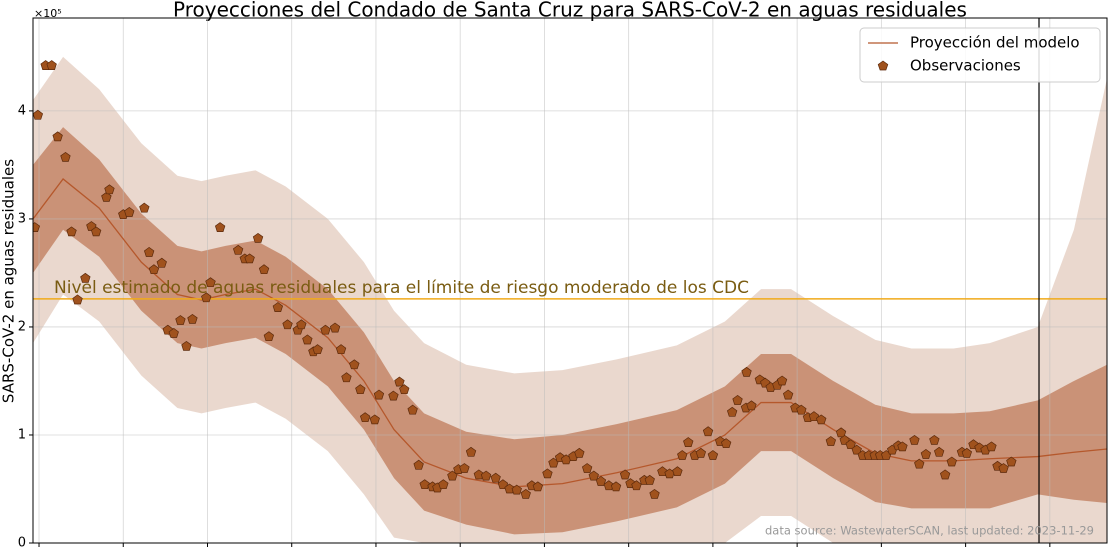  What do you see at coordinates (48, 13) in the screenshot?
I see `y-offset-label: ×10⁵` at bounding box center [48, 13].